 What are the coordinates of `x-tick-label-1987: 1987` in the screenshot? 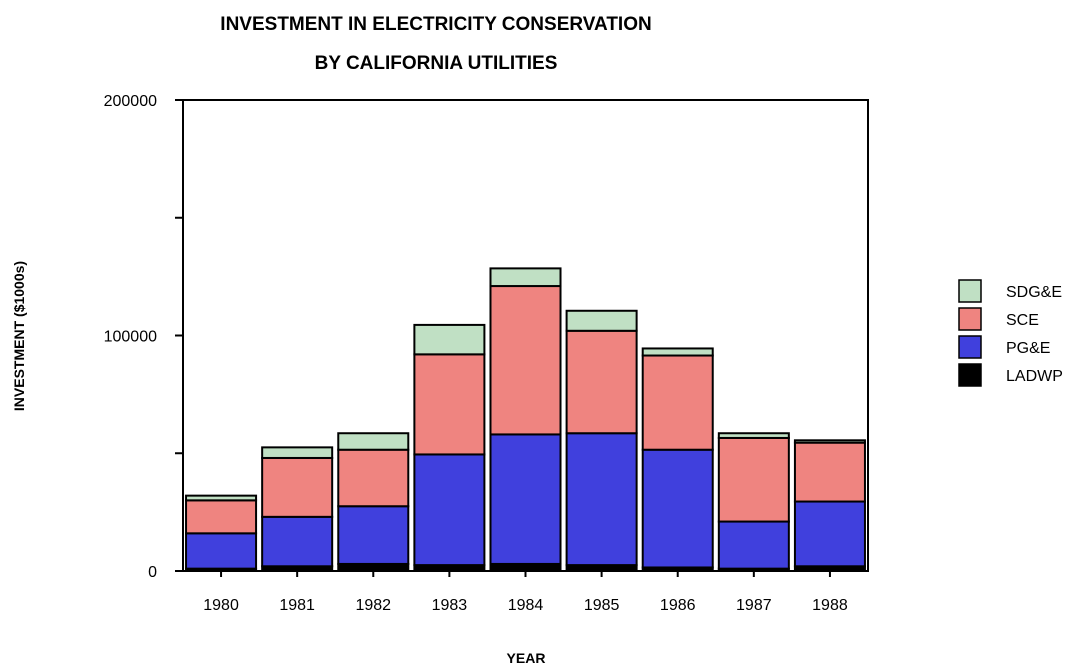 It's located at (754, 605).